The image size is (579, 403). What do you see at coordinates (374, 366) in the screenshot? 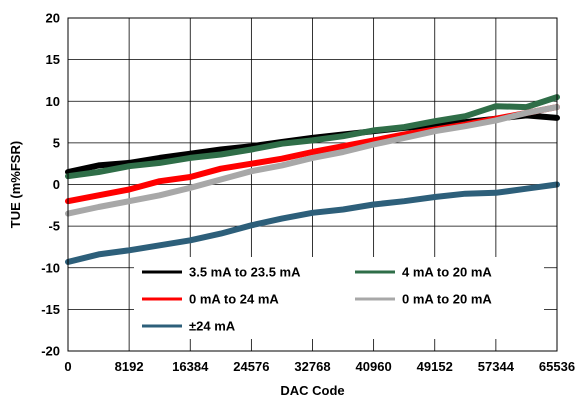
I see `x-tick-label: 40960` at bounding box center [374, 366].